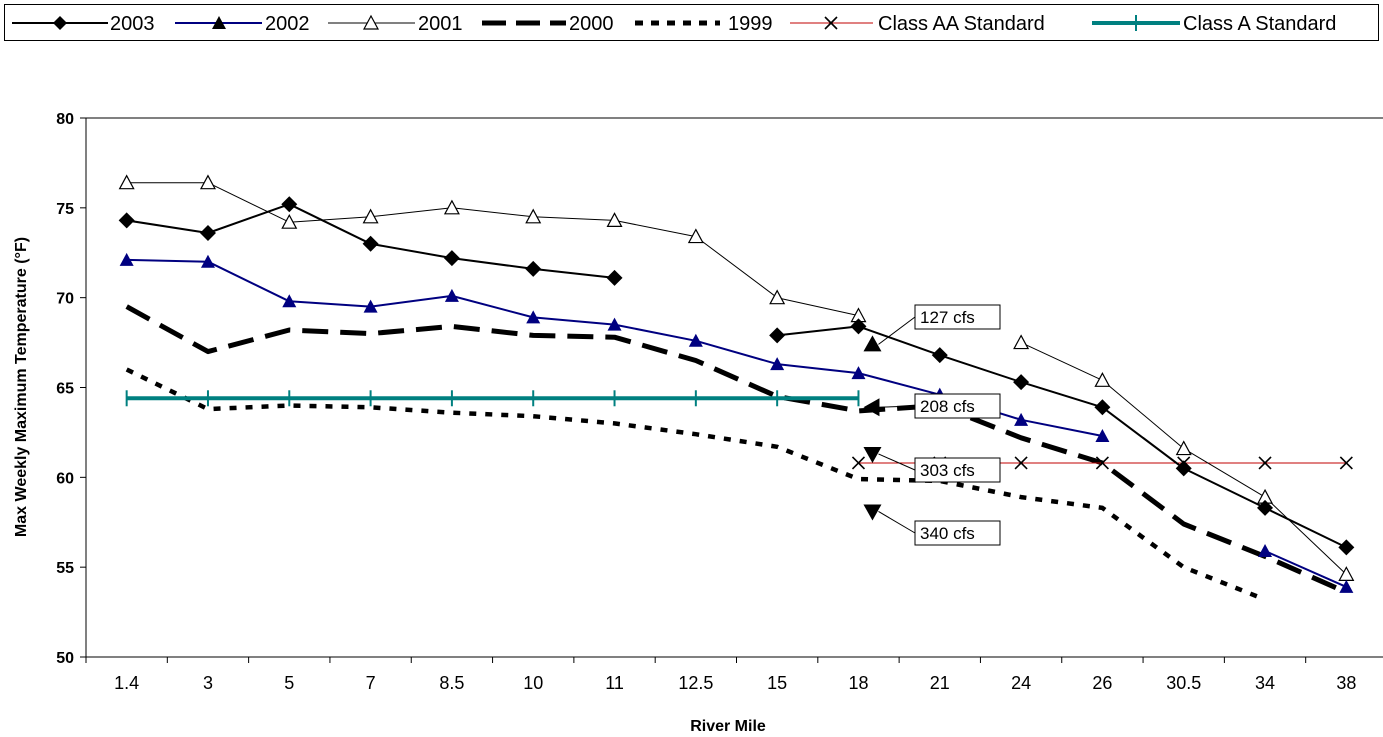 Image resolution: width=1383 pixels, height=737 pixels. I want to click on annotation-layer: 127 cfs 208 cfs 303 cfs 340 cfs, so click(932, 425).